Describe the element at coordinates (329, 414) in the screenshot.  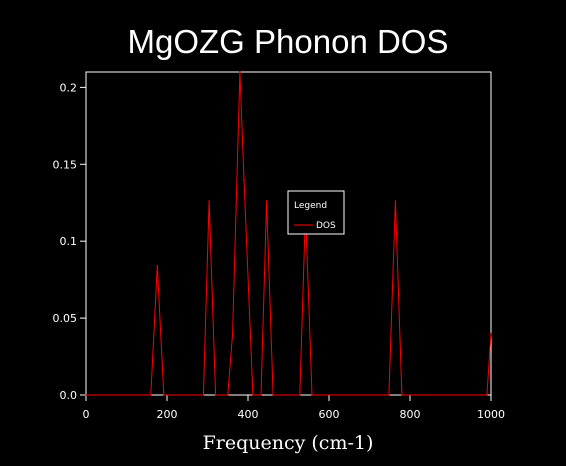
I see `x-tick-label: 600` at that location.